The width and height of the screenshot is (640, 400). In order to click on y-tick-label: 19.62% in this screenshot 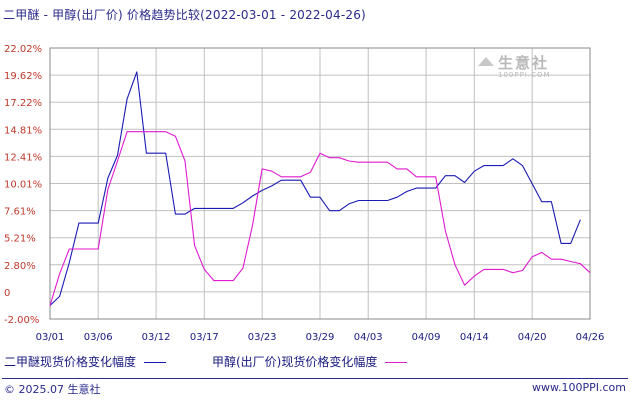, I will do `click(23, 76)`.